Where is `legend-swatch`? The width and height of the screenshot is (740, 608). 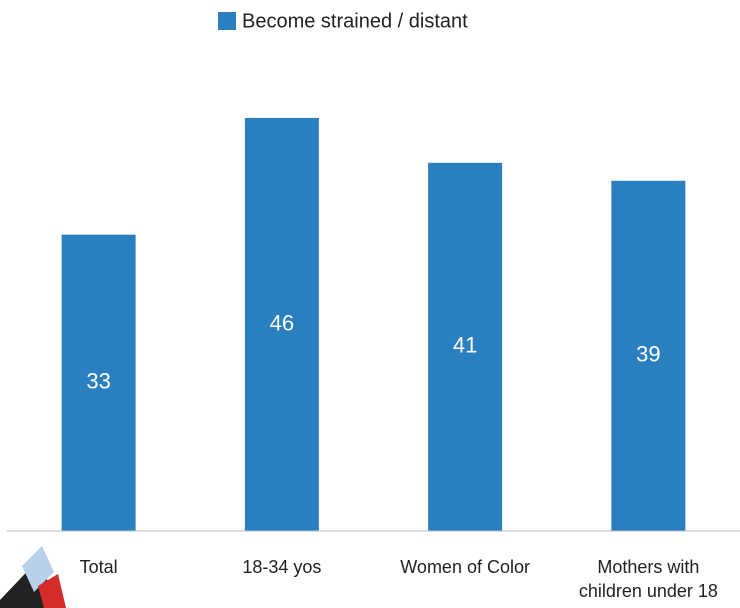 legend-swatch is located at coordinates (227, 21).